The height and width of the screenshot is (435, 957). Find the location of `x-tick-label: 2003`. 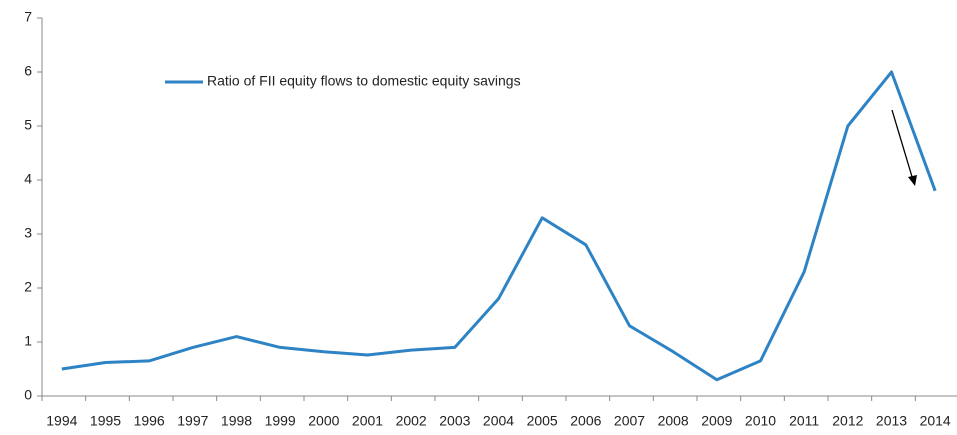

x-tick-label: 2003 is located at coordinates (454, 421).